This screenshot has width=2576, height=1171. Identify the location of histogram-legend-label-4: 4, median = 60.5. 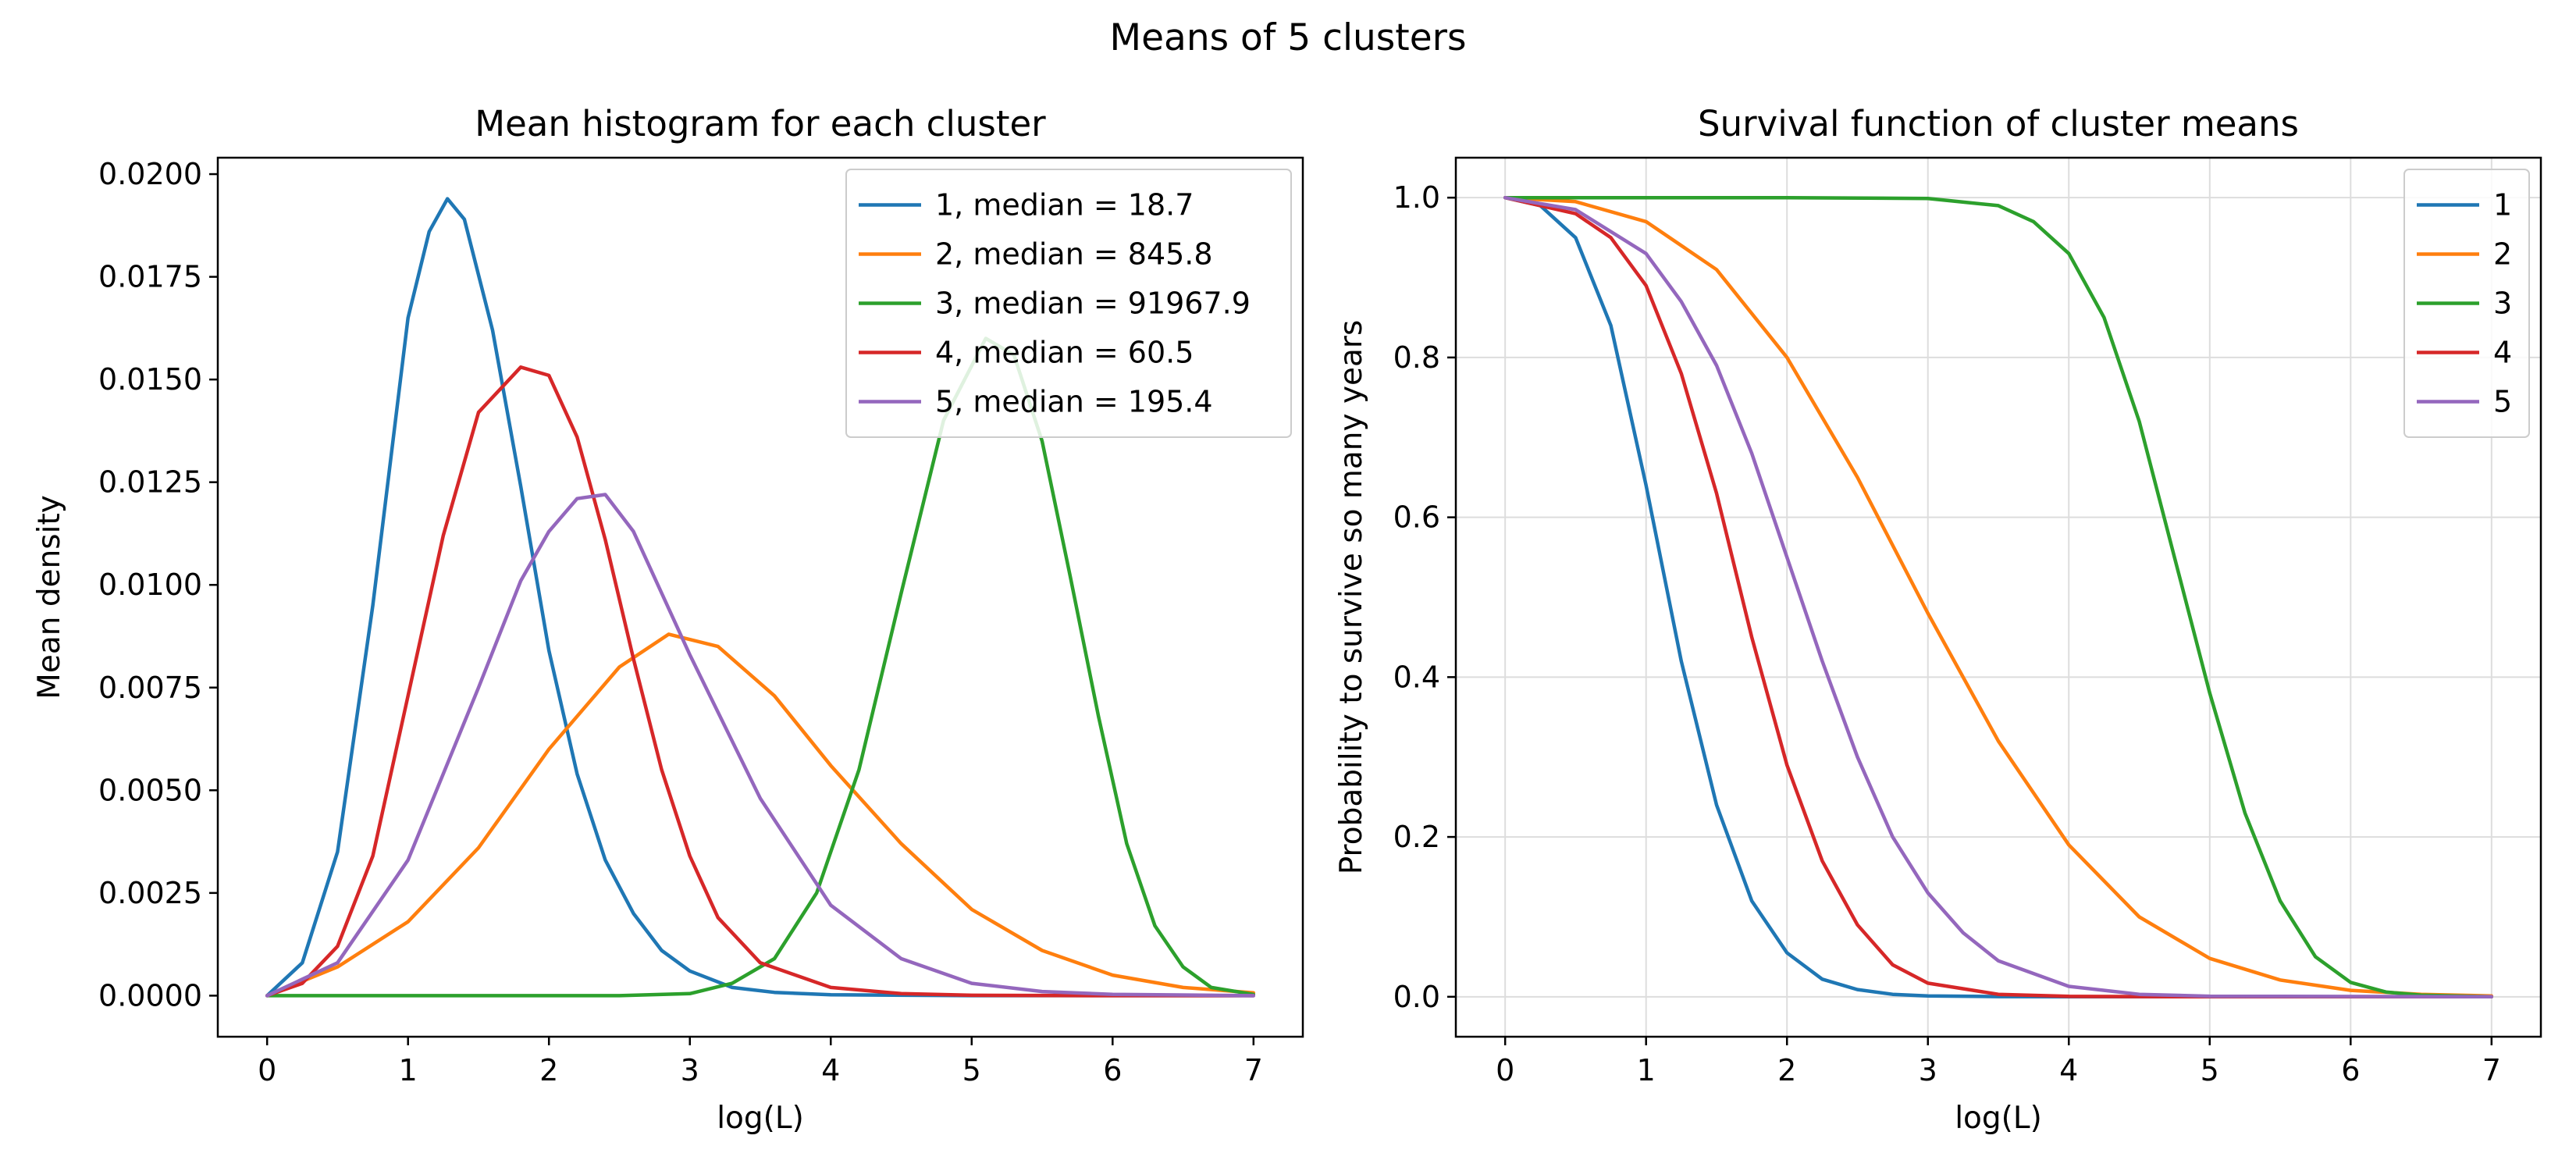
(1064, 353).